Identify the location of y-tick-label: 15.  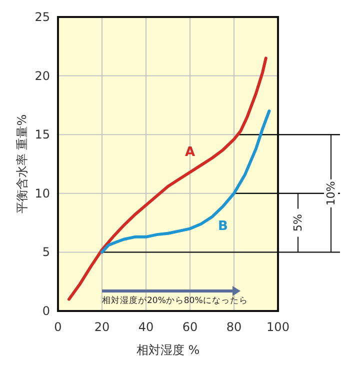
(42, 135).